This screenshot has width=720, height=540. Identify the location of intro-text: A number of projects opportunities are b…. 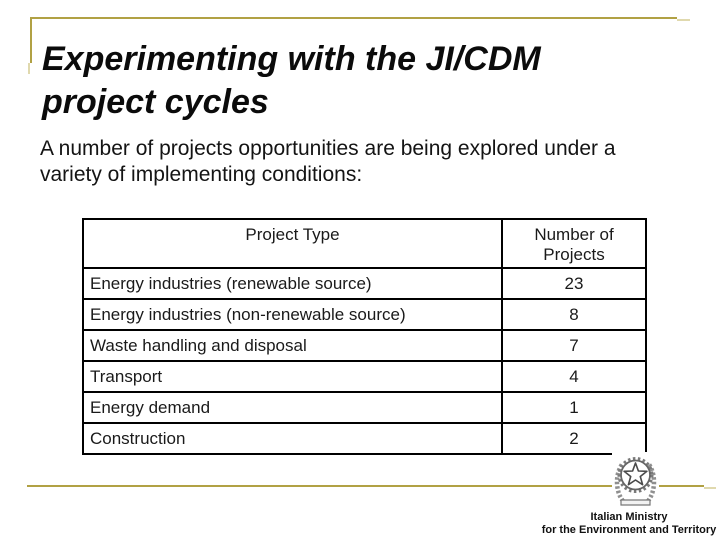
(328, 162).